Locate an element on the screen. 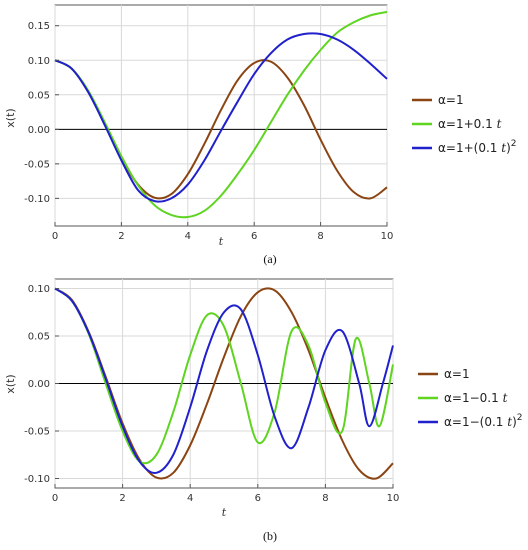 The height and width of the screenshot is (550, 528). y-tick-label: 0.15 is located at coordinates (39, 26).